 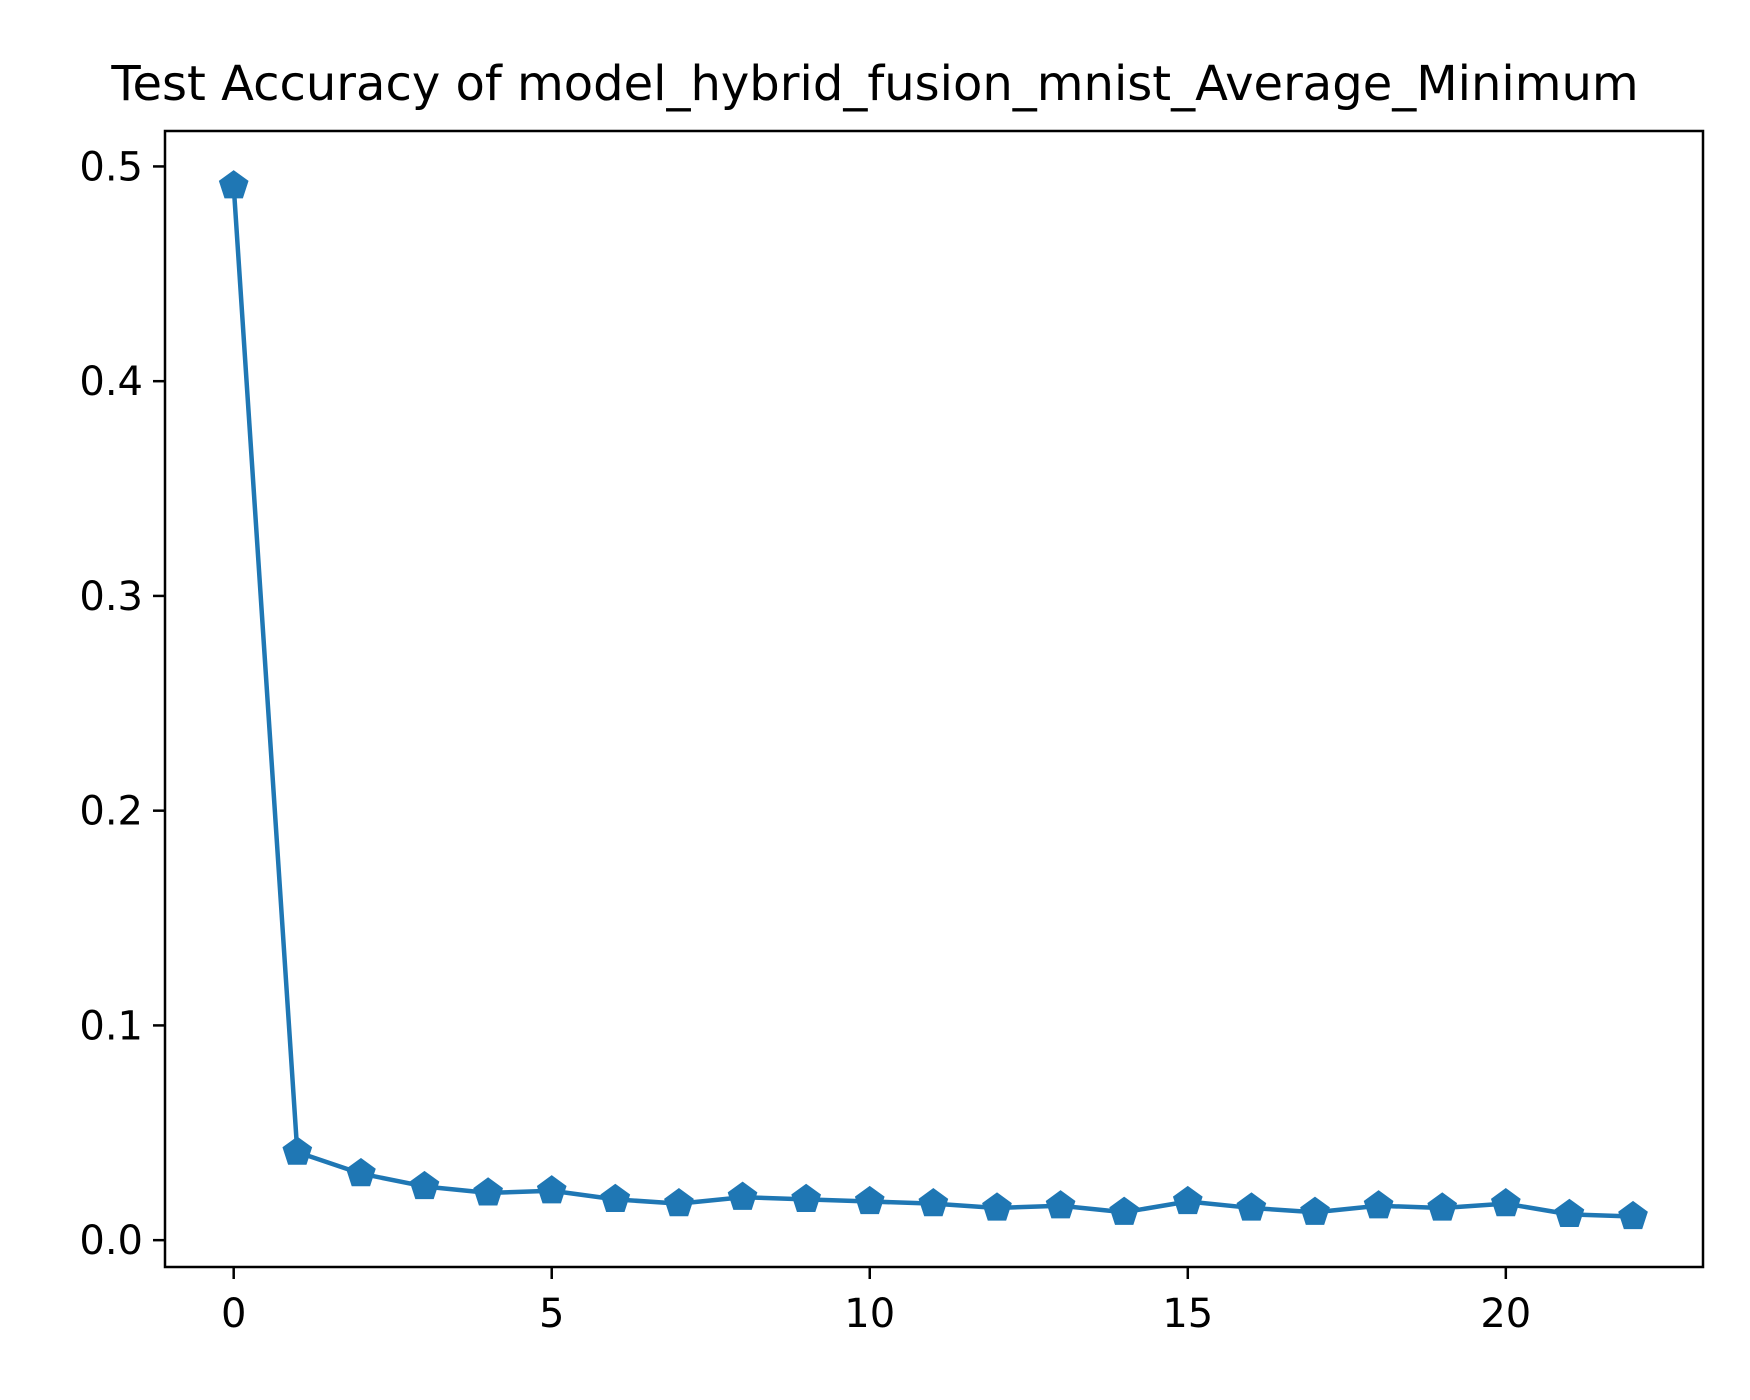 I want to click on x-tick-label: 5, so click(x=551, y=1314).